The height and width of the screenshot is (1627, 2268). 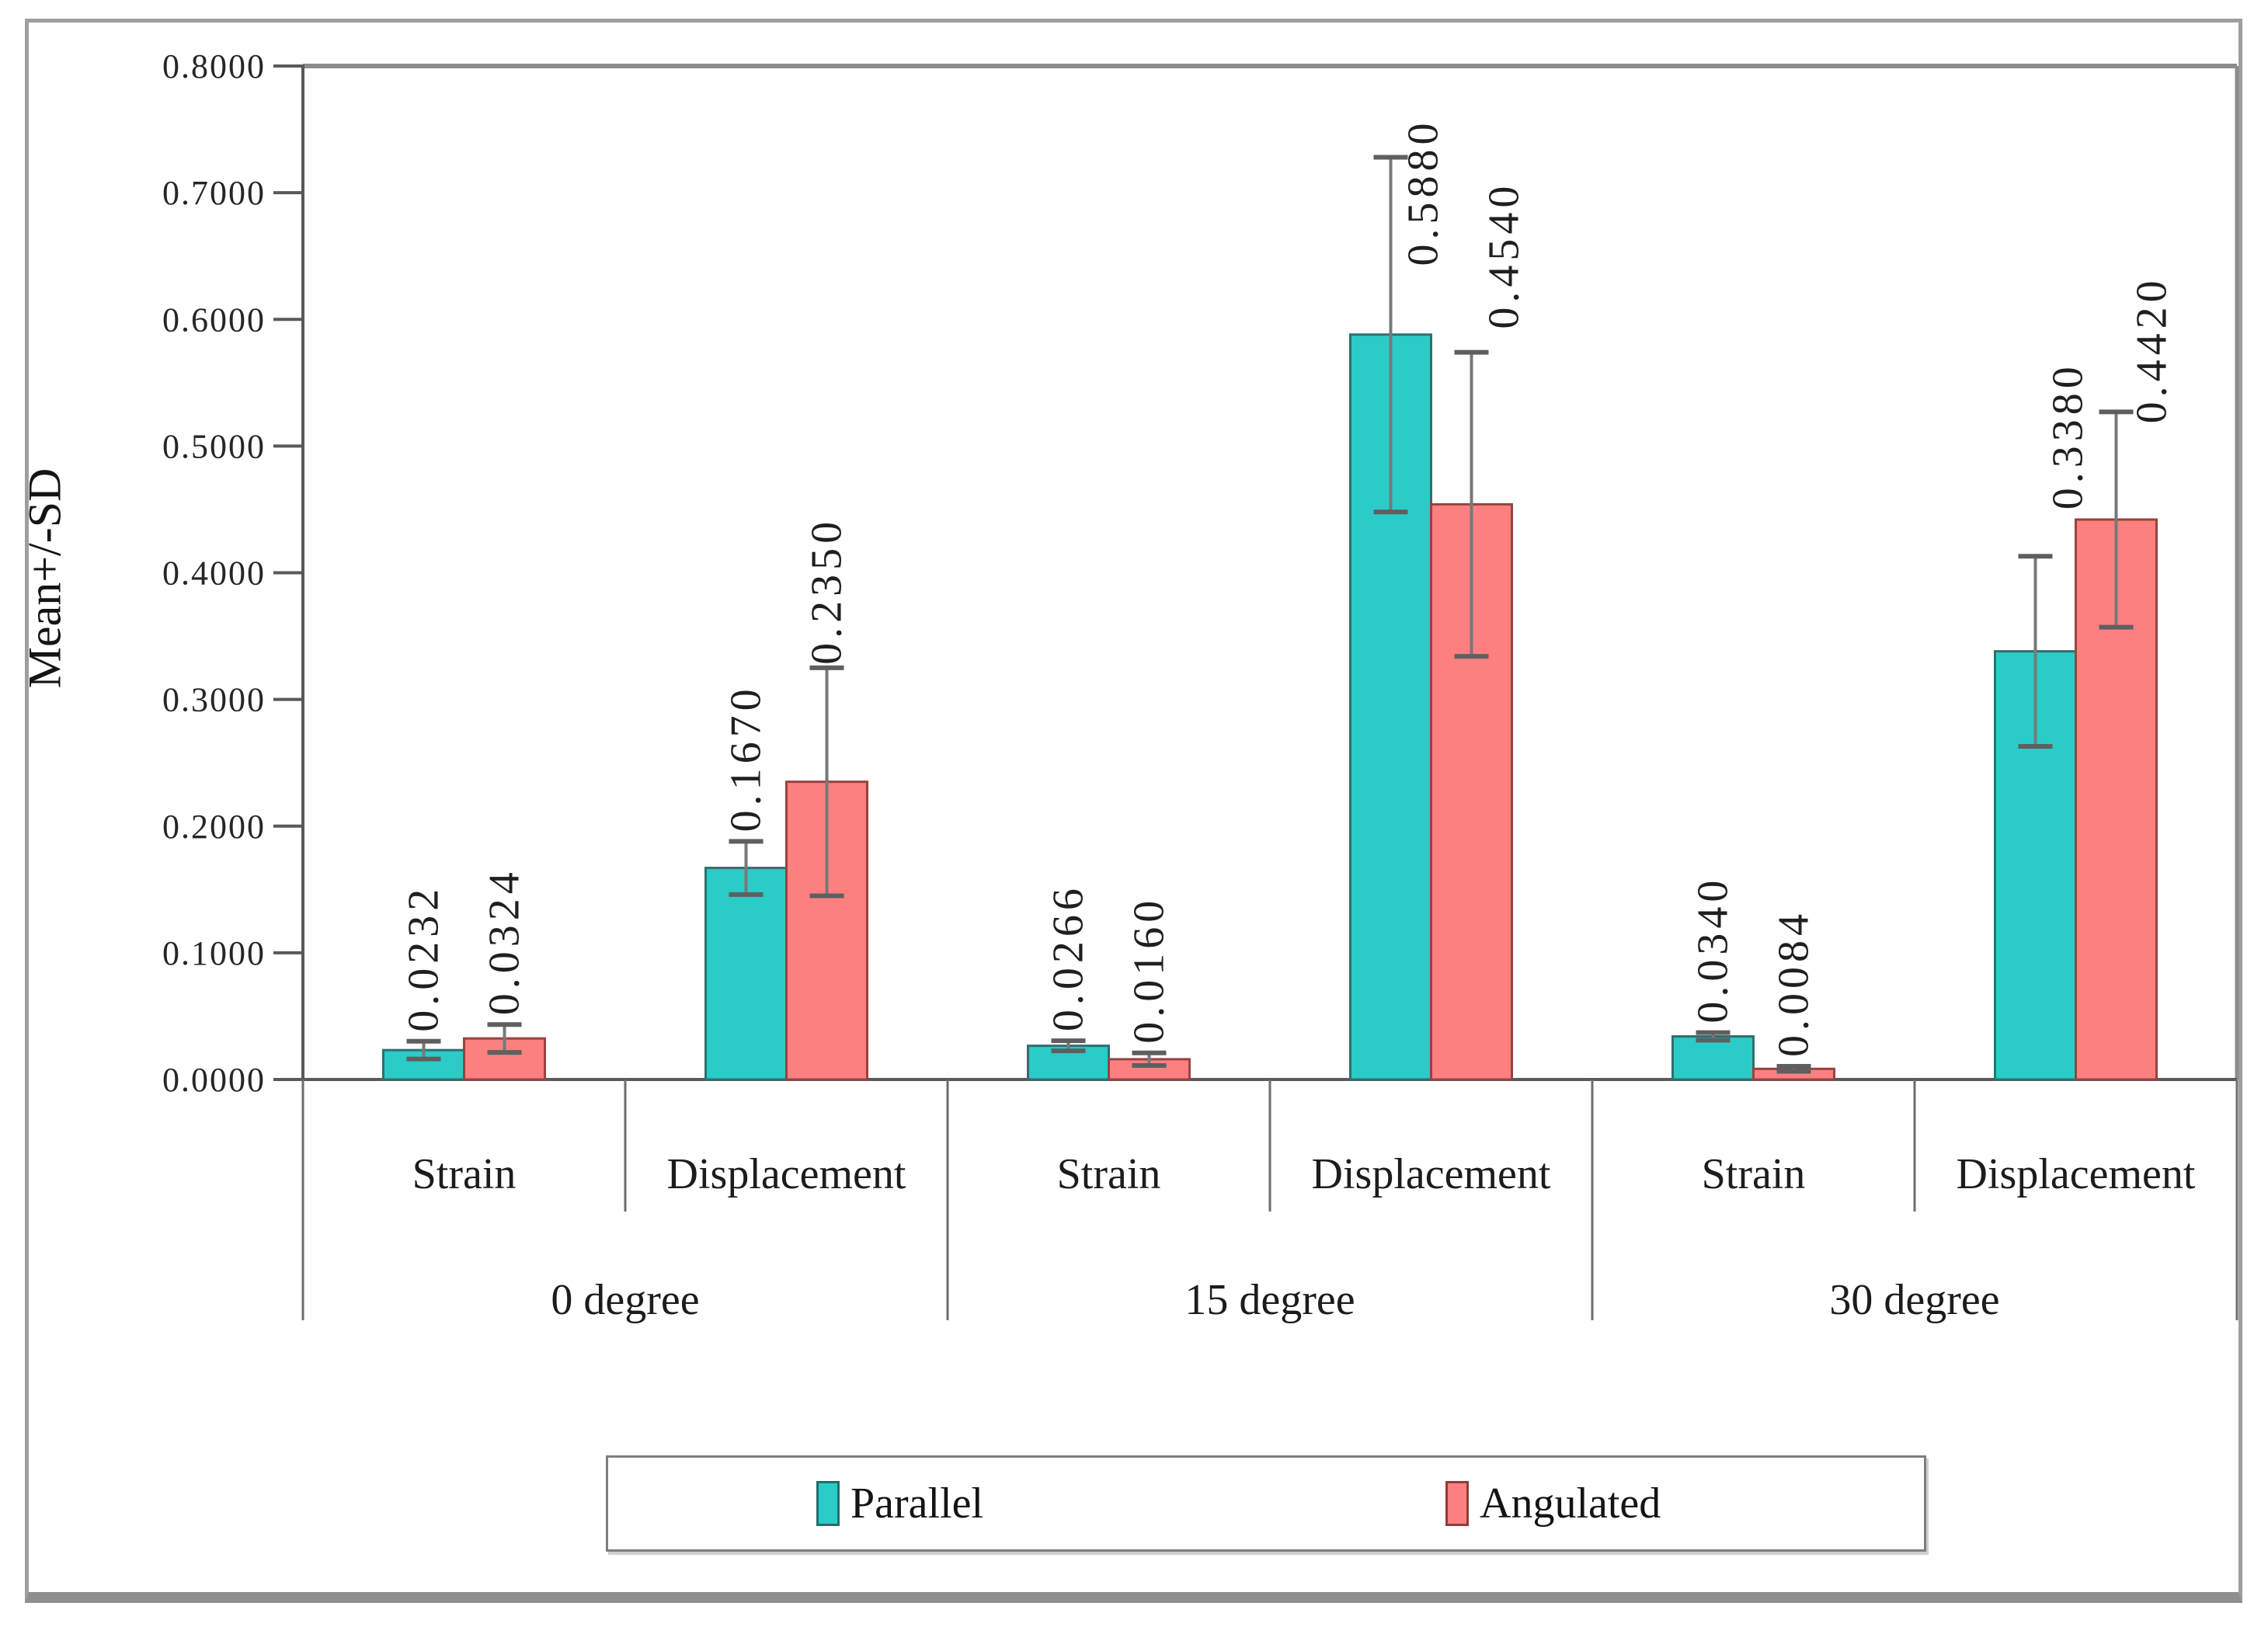 What do you see at coordinates (214, 1080) in the screenshot?
I see `y-tick-label: 0.0000` at bounding box center [214, 1080].